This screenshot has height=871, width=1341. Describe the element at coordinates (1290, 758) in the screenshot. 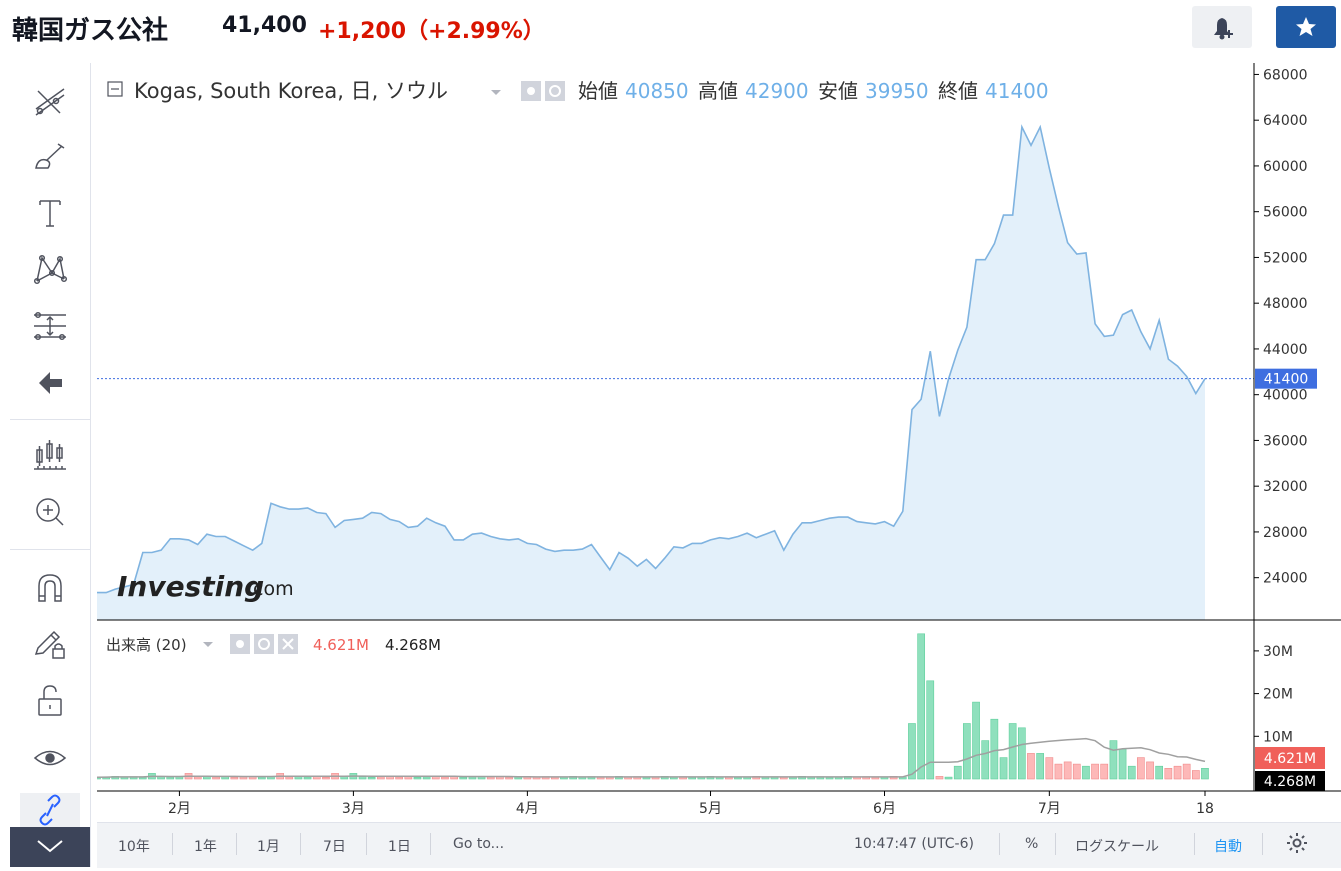

I see `volume-tag-up` at that location.